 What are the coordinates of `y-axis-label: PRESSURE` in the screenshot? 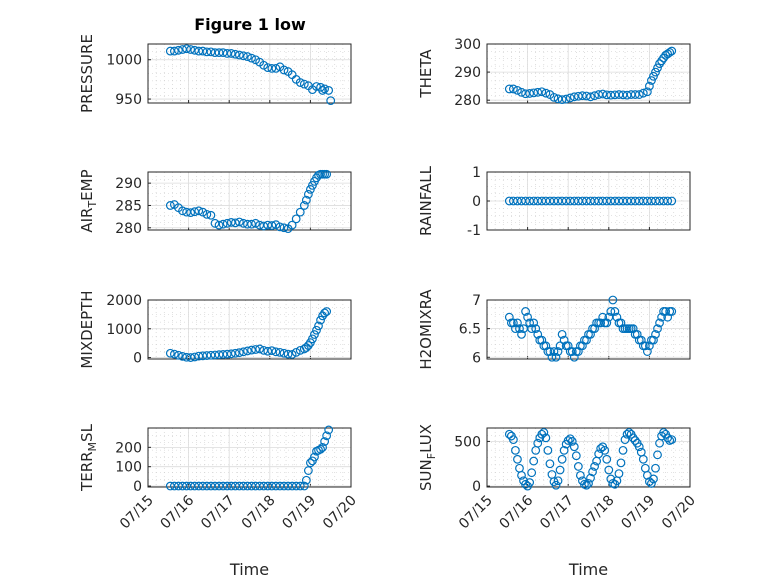 It's located at (87, 73).